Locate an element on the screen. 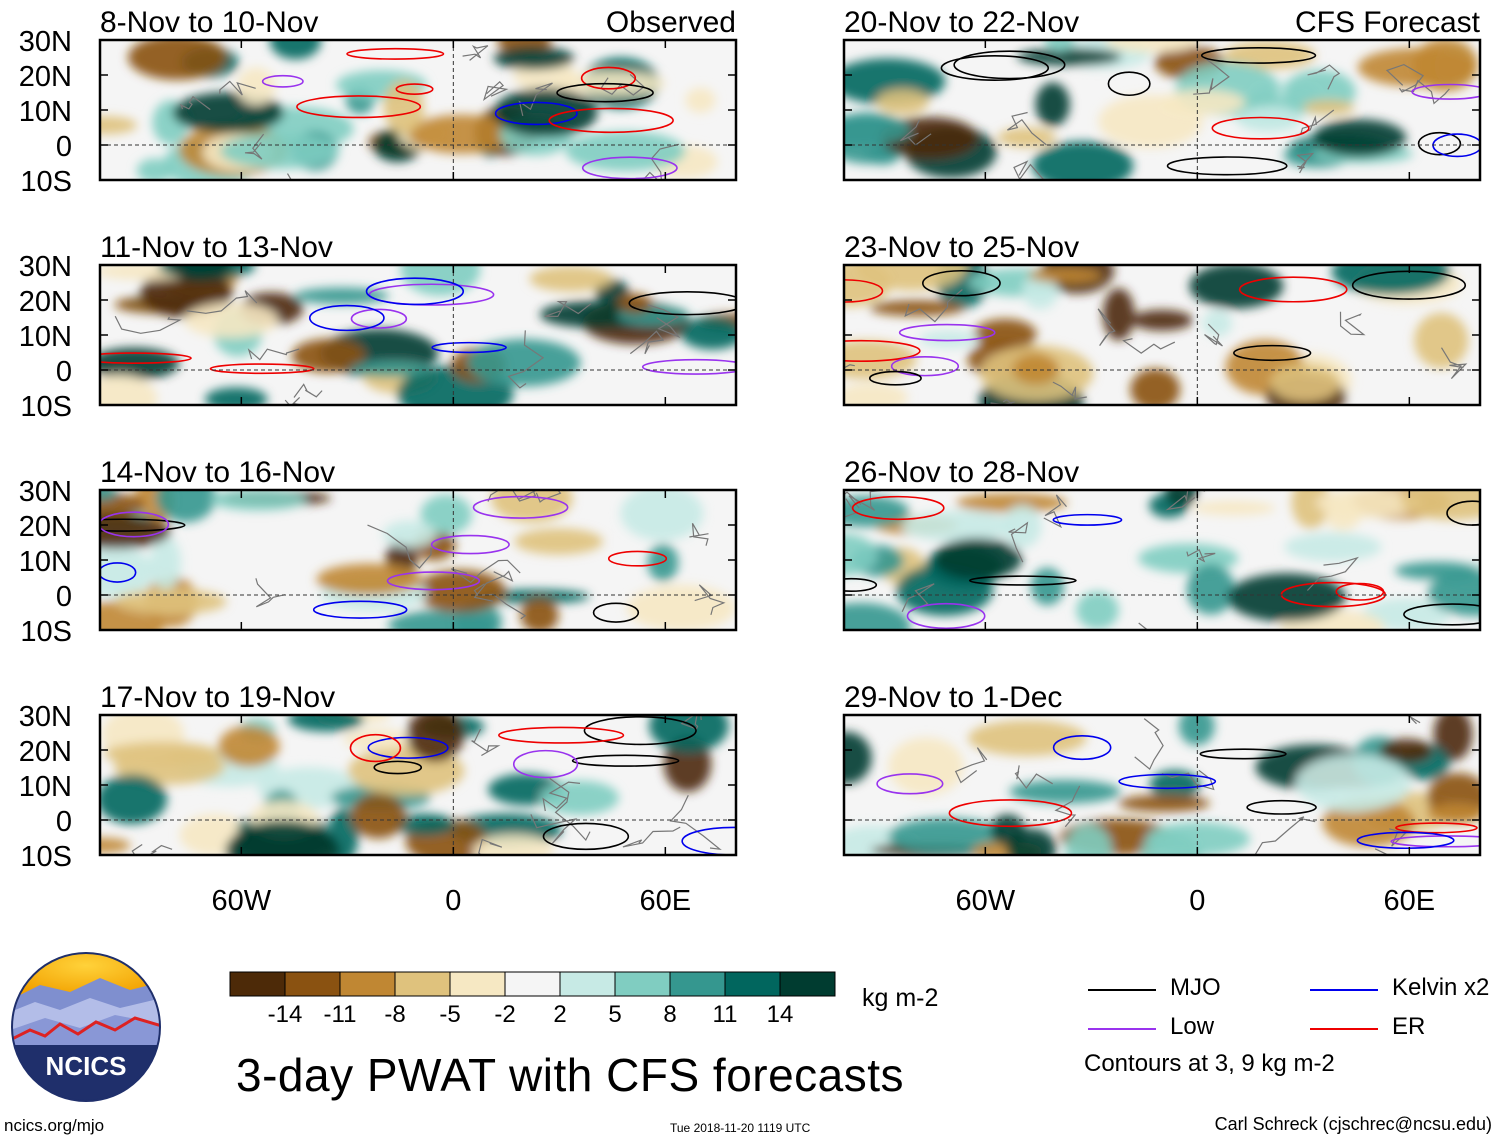  panel-period-label: 20-Nov to 22-Nov is located at coordinates (961, 22).